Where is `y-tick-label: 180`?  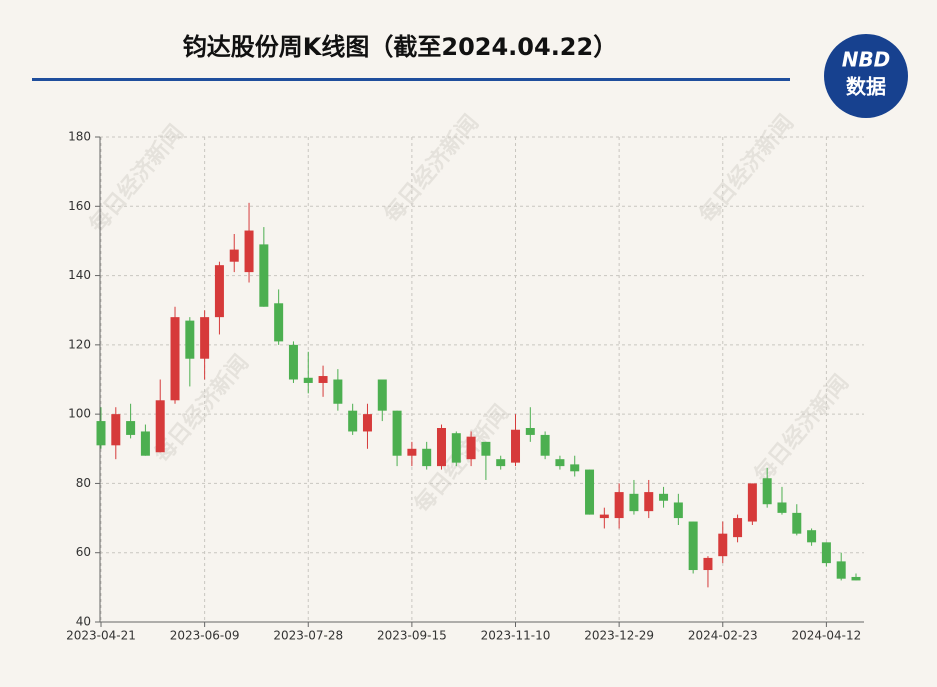 y-tick-label: 180 is located at coordinates (79, 137).